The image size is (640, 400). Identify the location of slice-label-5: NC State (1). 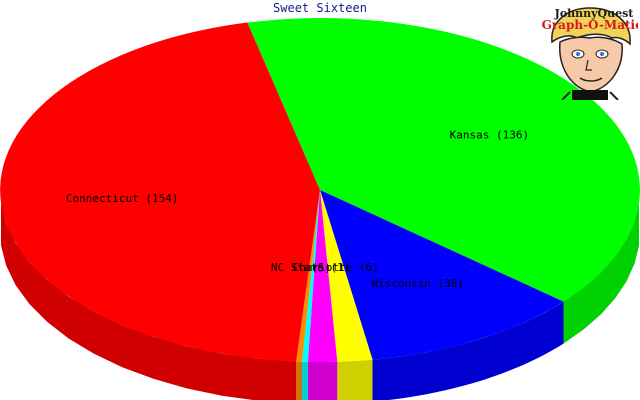
(310, 267).